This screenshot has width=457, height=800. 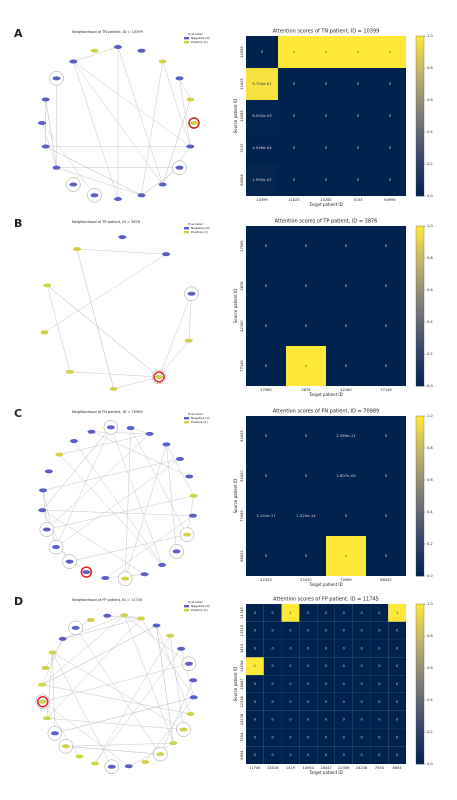 What do you see at coordinates (242, 648) in the screenshot?
I see `y-tick-label: 1419` at bounding box center [242, 648].